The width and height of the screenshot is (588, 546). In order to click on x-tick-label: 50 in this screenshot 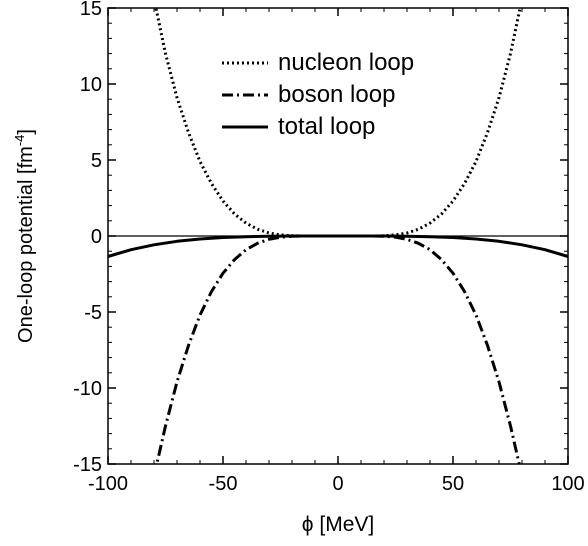, I will do `click(453, 484)`.